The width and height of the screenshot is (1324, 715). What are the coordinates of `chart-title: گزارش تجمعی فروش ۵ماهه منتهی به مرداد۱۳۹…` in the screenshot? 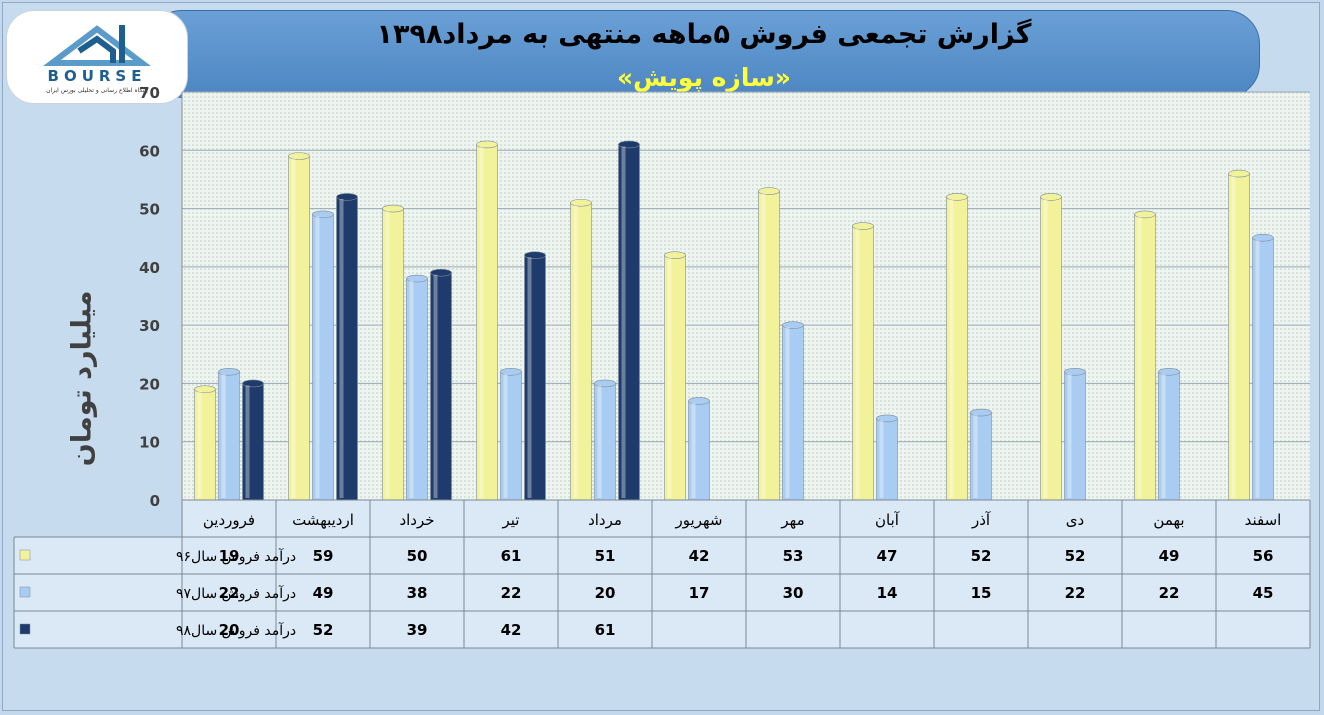 It's located at (704, 34).